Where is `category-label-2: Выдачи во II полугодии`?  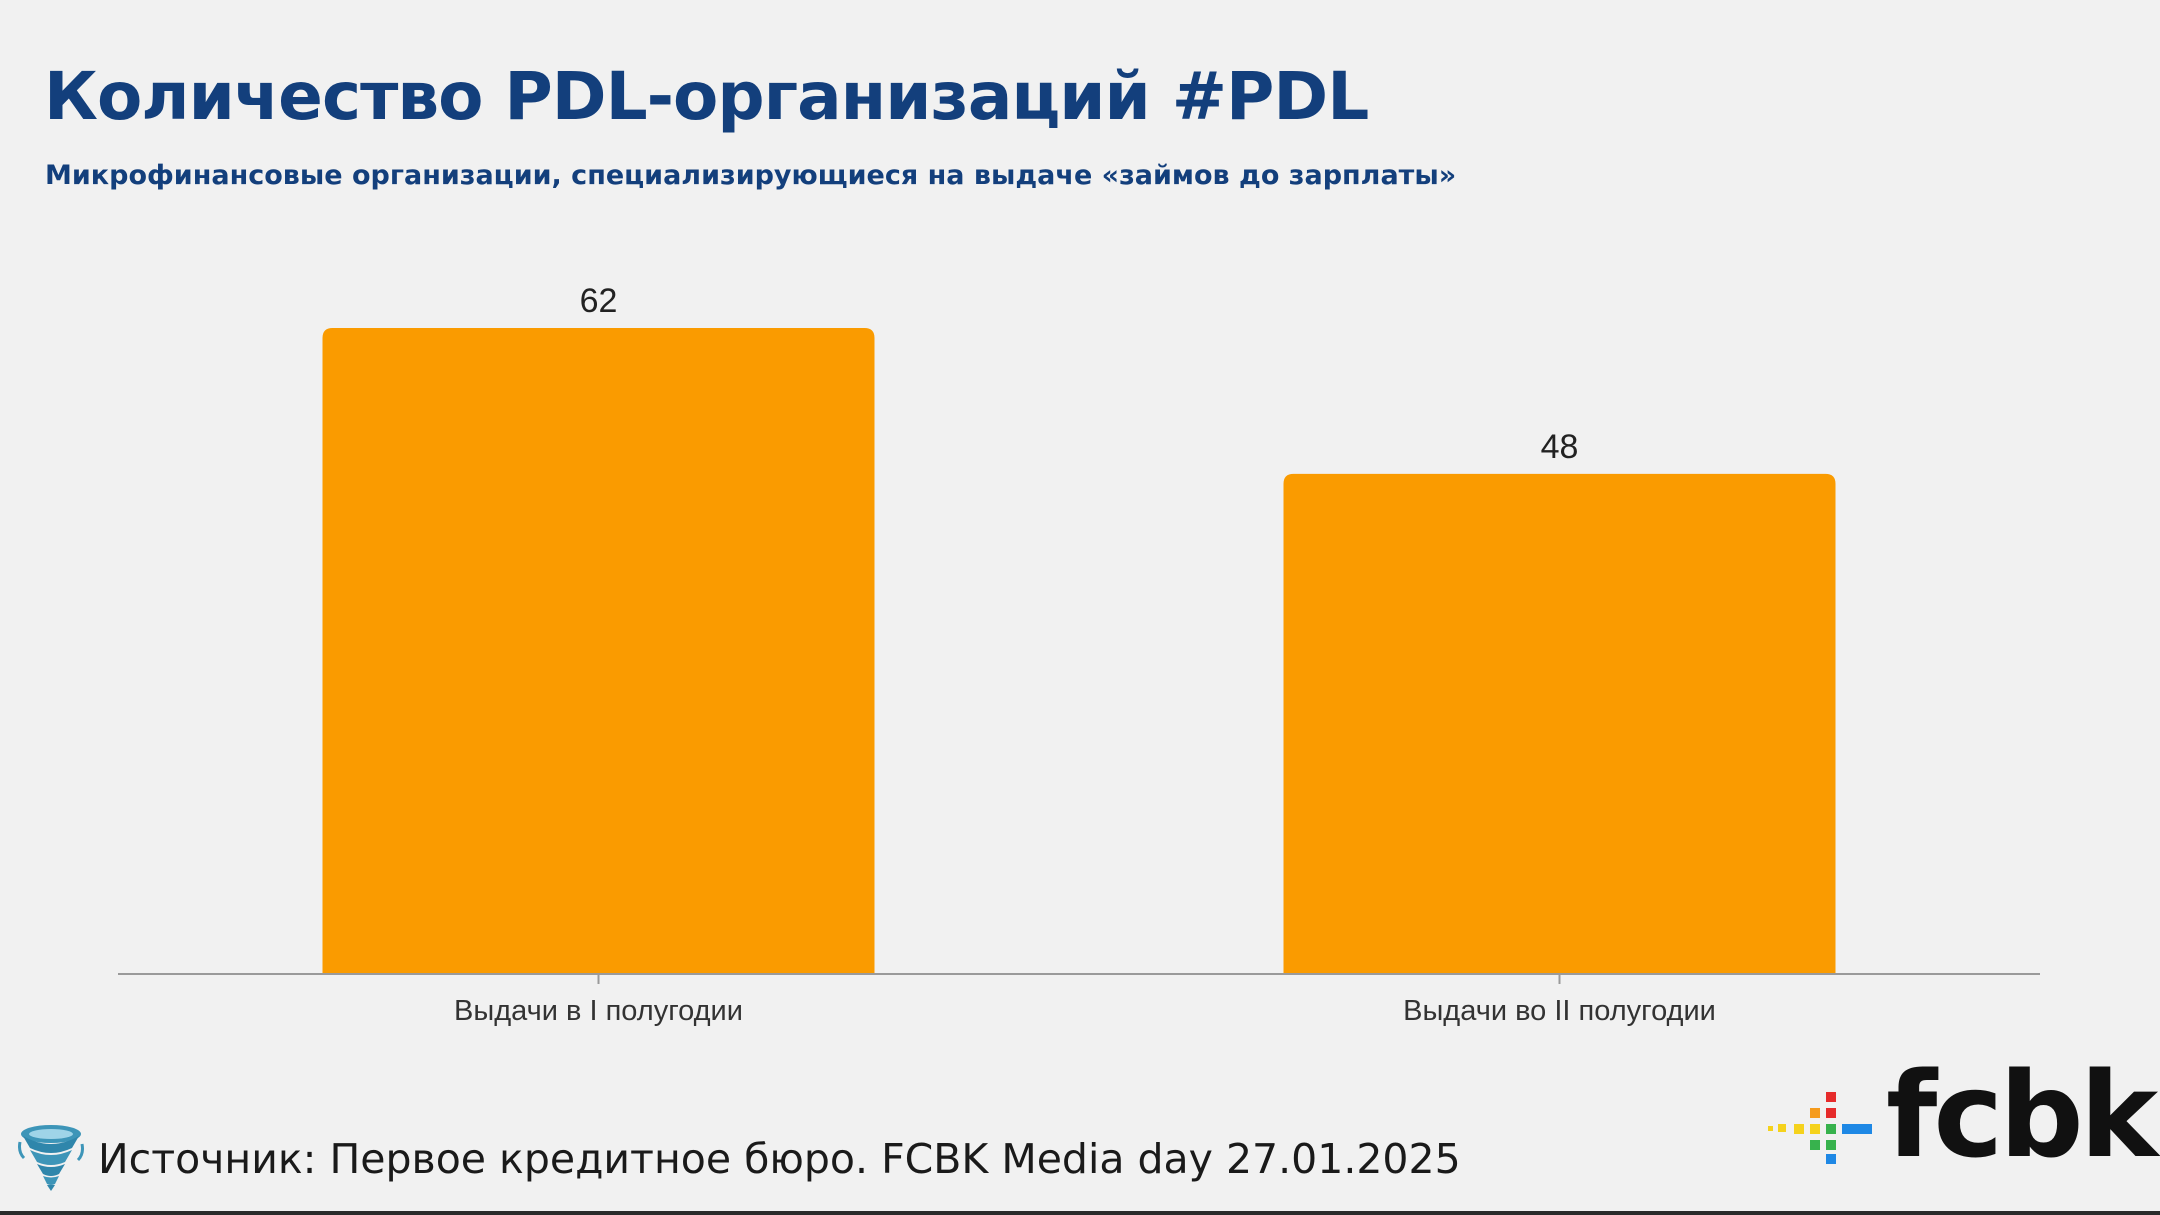 category-label-2: Выдачи во II полугодии is located at coordinates (1559, 1011).